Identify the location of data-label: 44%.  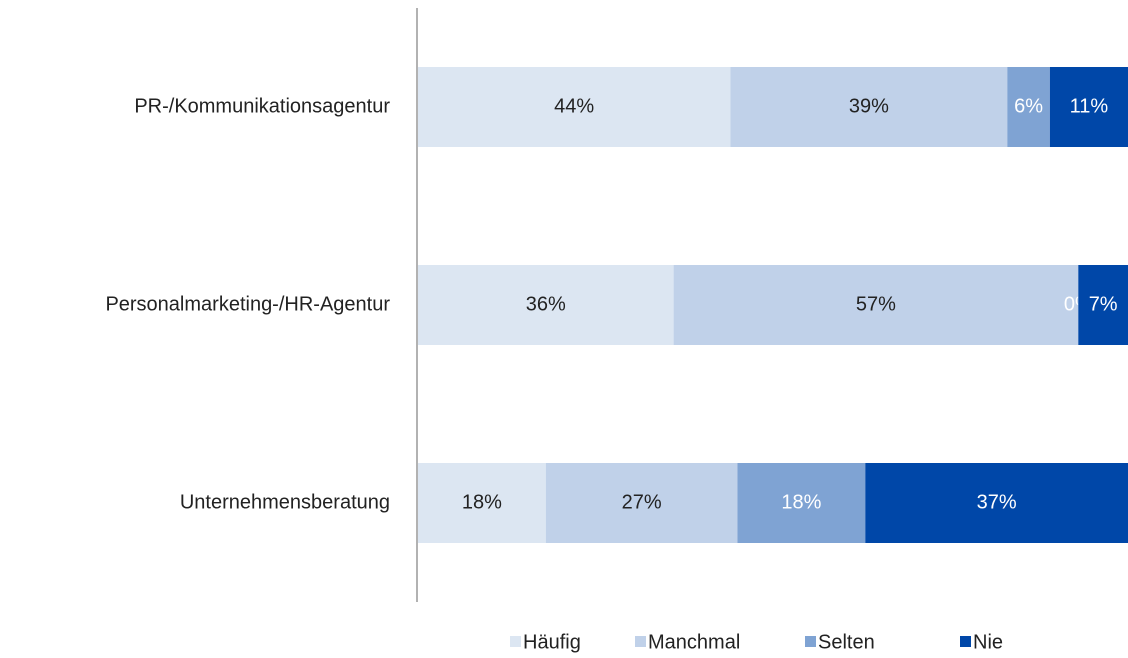
(574, 106).